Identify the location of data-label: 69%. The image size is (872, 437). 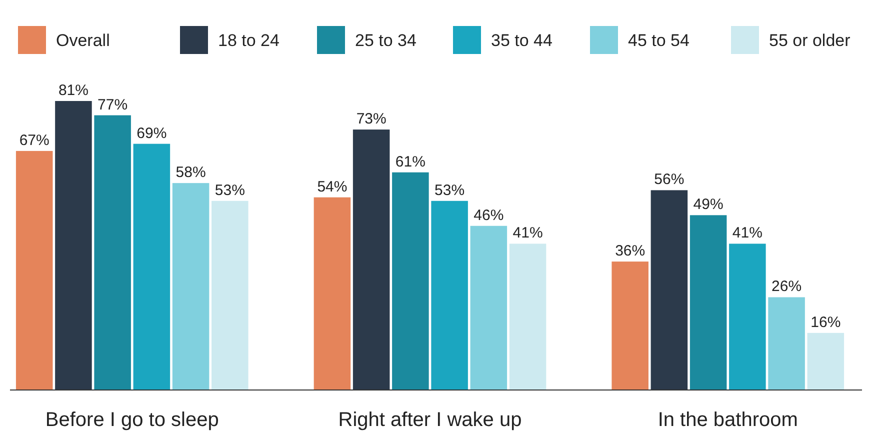
(151, 133).